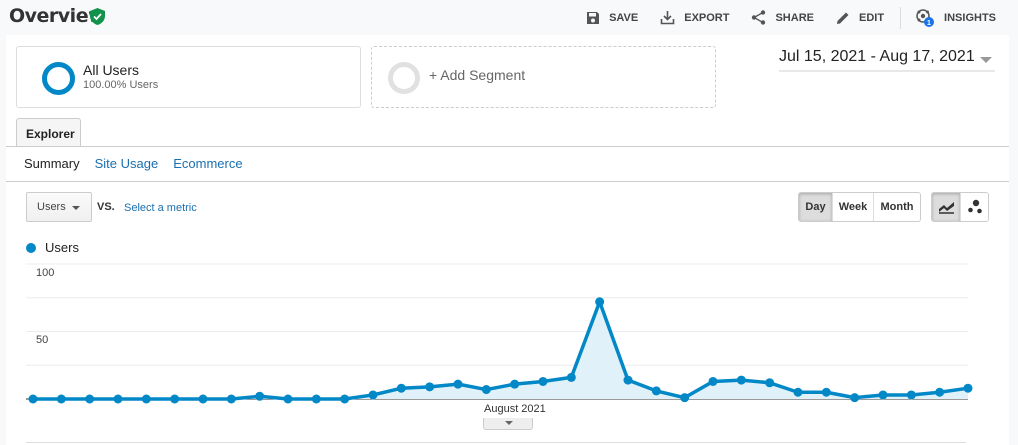 Image resolution: width=1018 pixels, height=445 pixels. What do you see at coordinates (45, 273) in the screenshot?
I see `y-tick-100: 100` at bounding box center [45, 273].